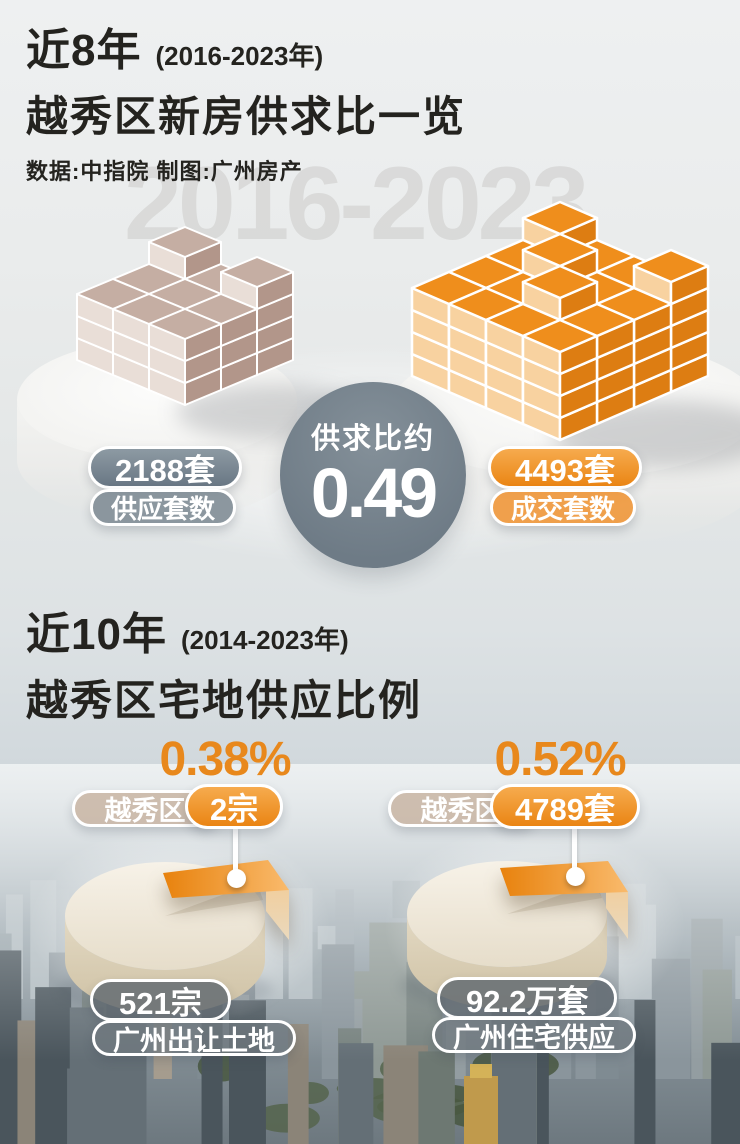 This screenshot has width=740, height=1144. What do you see at coordinates (96, 634) in the screenshot?
I see `section2-title: 近10年` at bounding box center [96, 634].